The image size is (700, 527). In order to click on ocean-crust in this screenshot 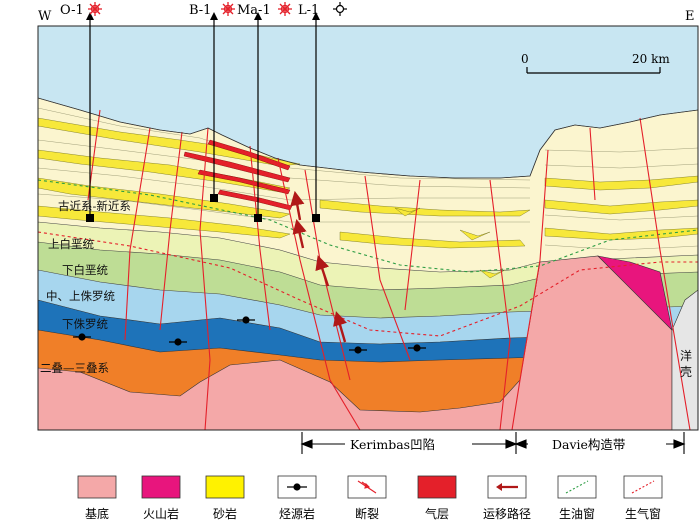, I will do `click(684, 359)`.